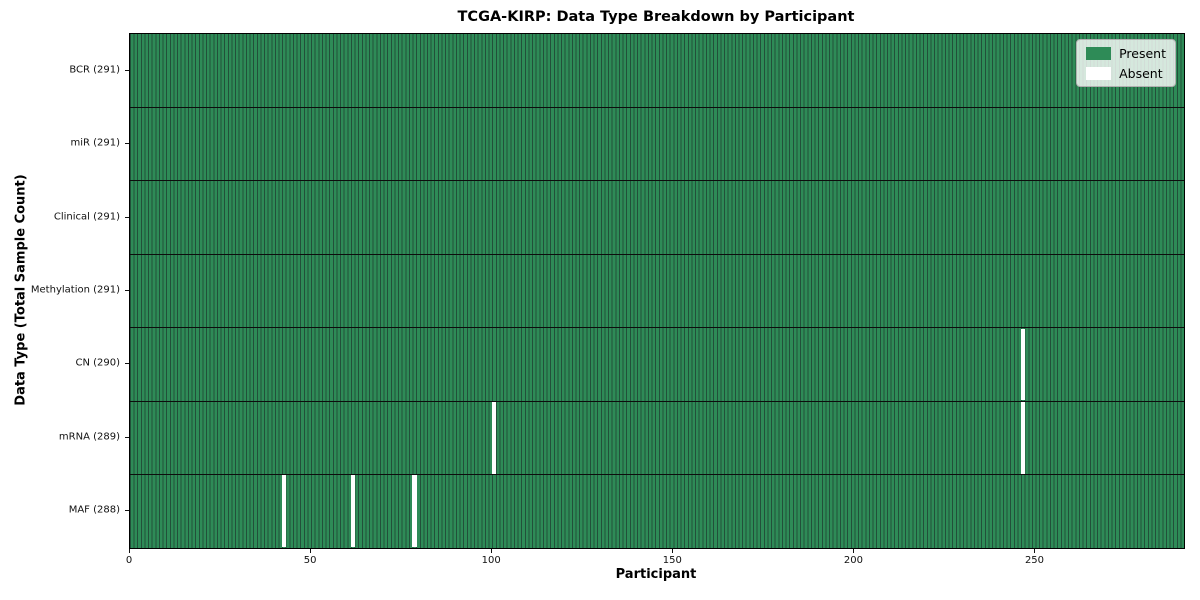 The width and height of the screenshot is (1200, 600). Describe the element at coordinates (95, 143) in the screenshot. I see `y-tick-label-miR: miR (291)` at that location.